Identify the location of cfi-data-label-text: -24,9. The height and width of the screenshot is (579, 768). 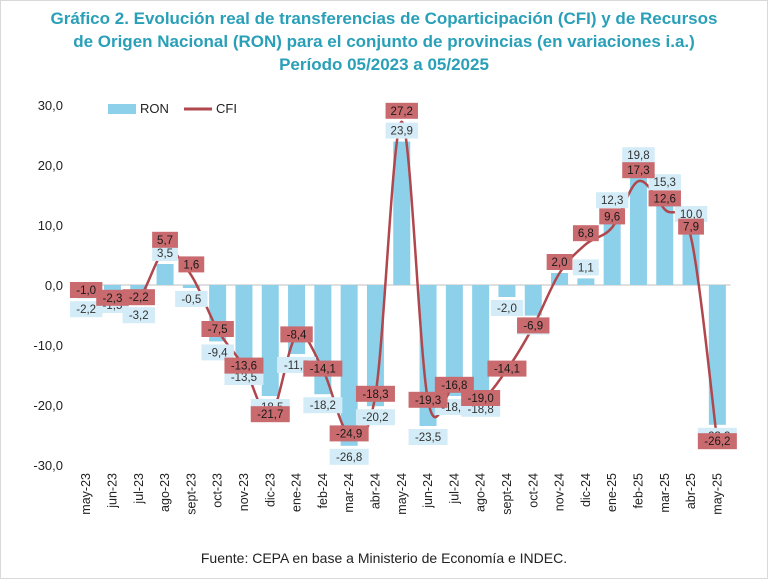
(349, 434).